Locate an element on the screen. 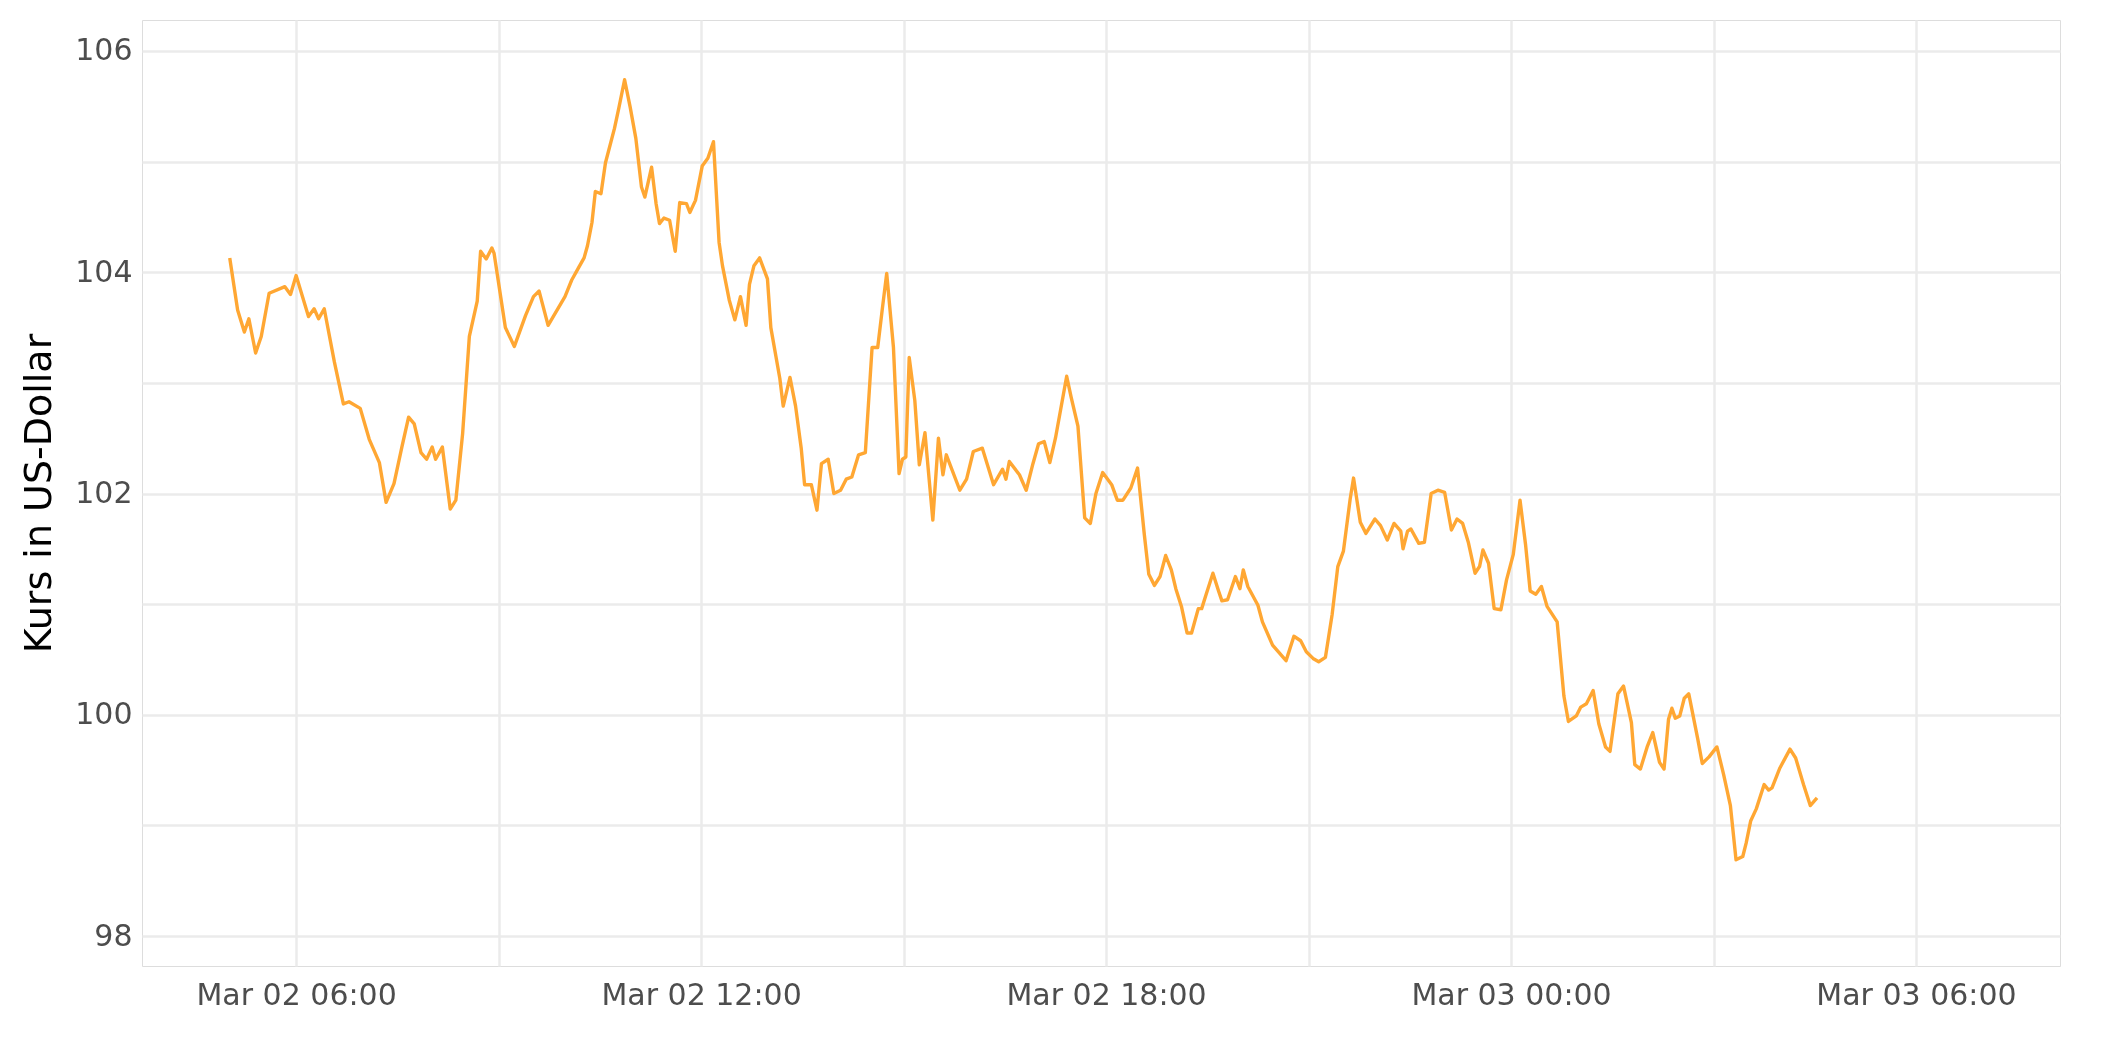 This screenshot has width=2125, height=1062. y-tick-label: 98 is located at coordinates (113, 935).